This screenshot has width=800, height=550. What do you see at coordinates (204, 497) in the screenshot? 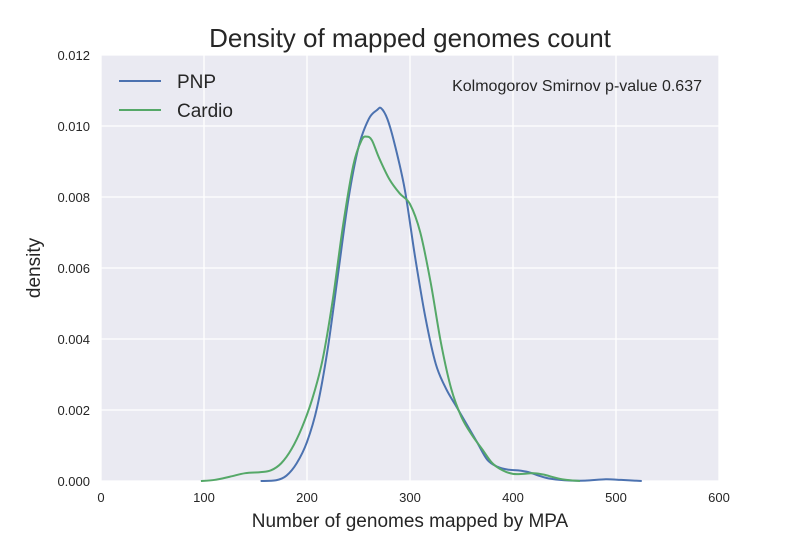
I see `x-tick-label: 100` at bounding box center [204, 497].